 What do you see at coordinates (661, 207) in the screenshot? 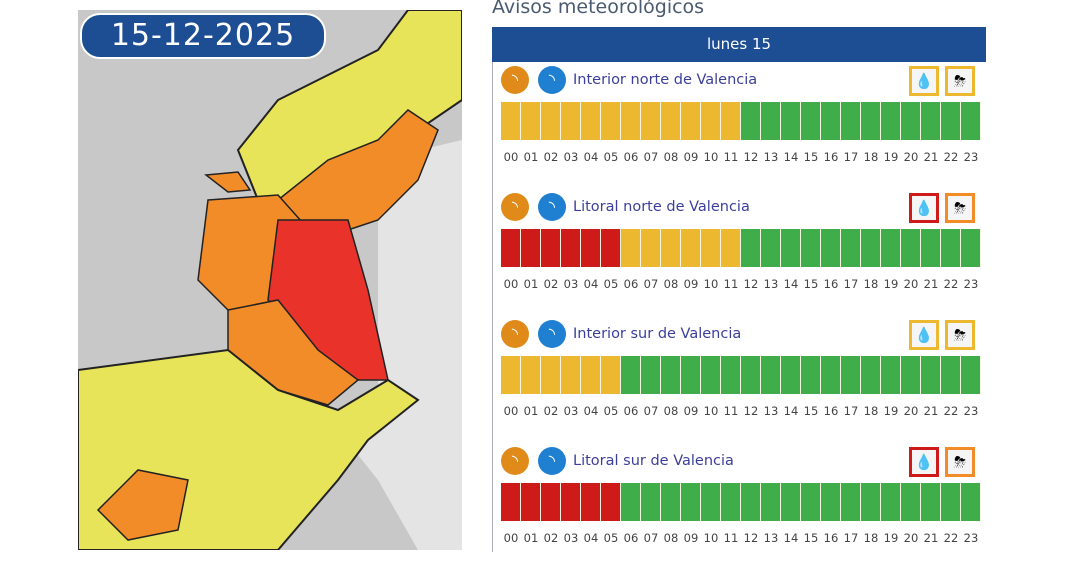
I see `zone-name: Litoral norte de Valencia` at bounding box center [661, 207].